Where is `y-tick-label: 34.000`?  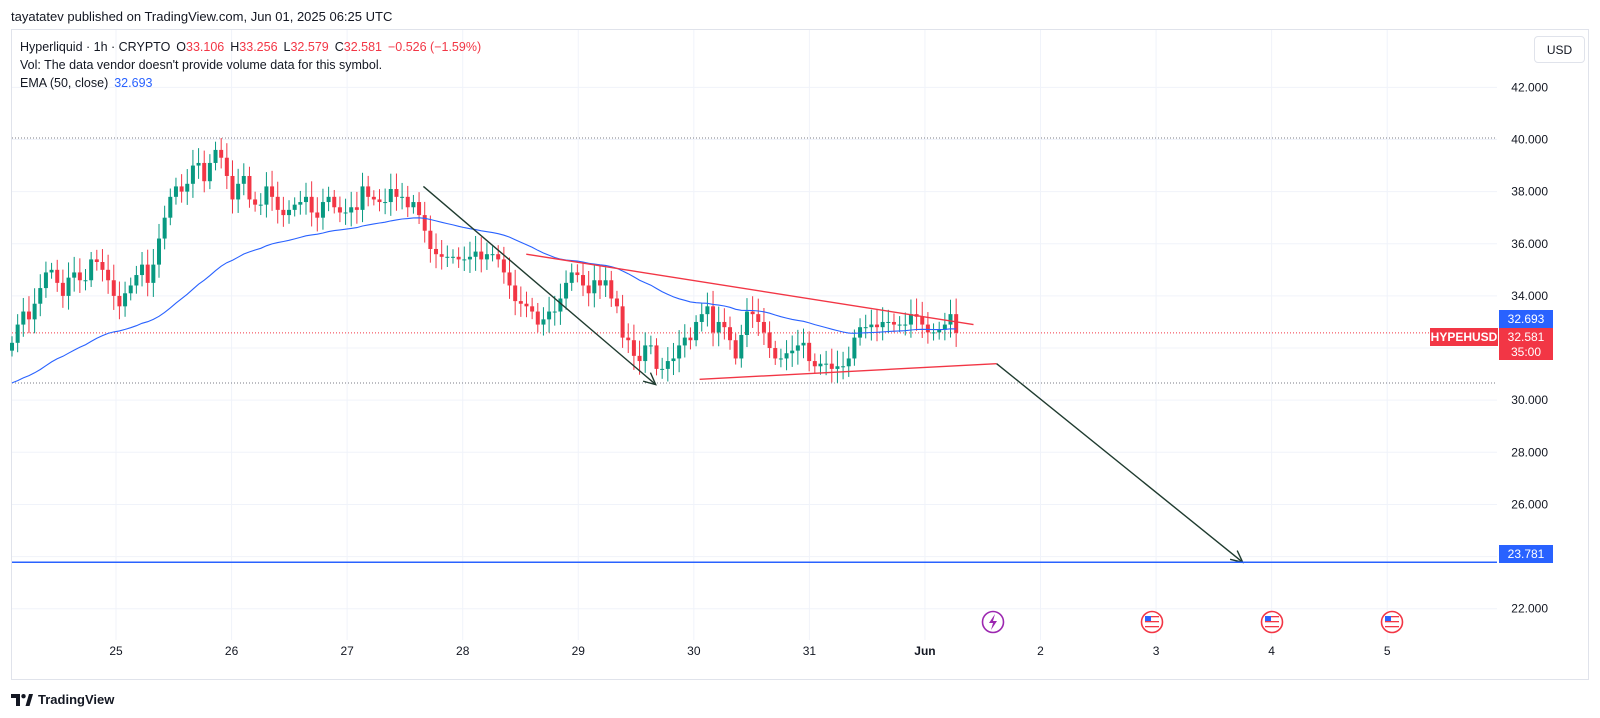 y-tick-label: 34.000 is located at coordinates (1529, 296).